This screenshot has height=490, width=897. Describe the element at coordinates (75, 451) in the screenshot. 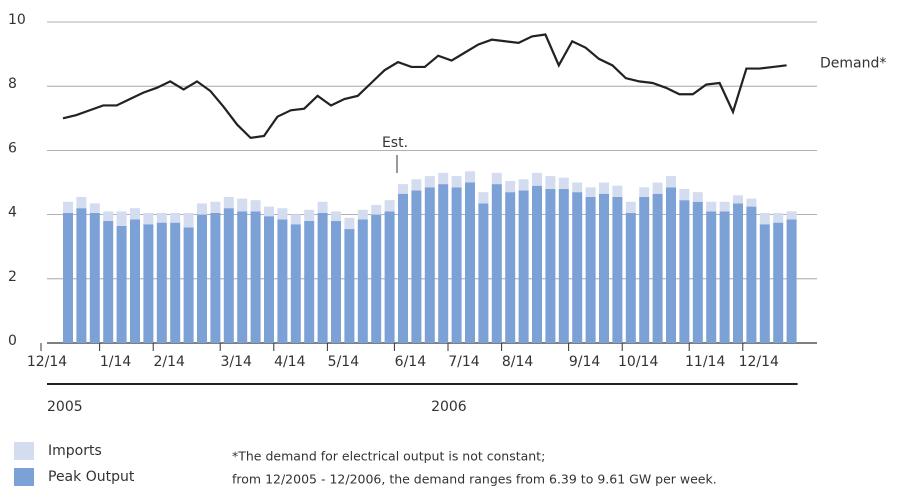

I see `legend-label: Imports` at that location.